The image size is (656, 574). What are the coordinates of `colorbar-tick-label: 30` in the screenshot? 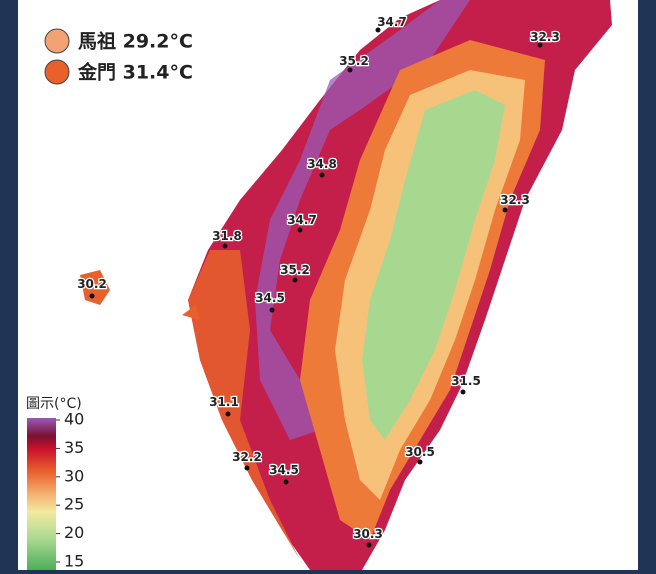 It's located at (74, 475).